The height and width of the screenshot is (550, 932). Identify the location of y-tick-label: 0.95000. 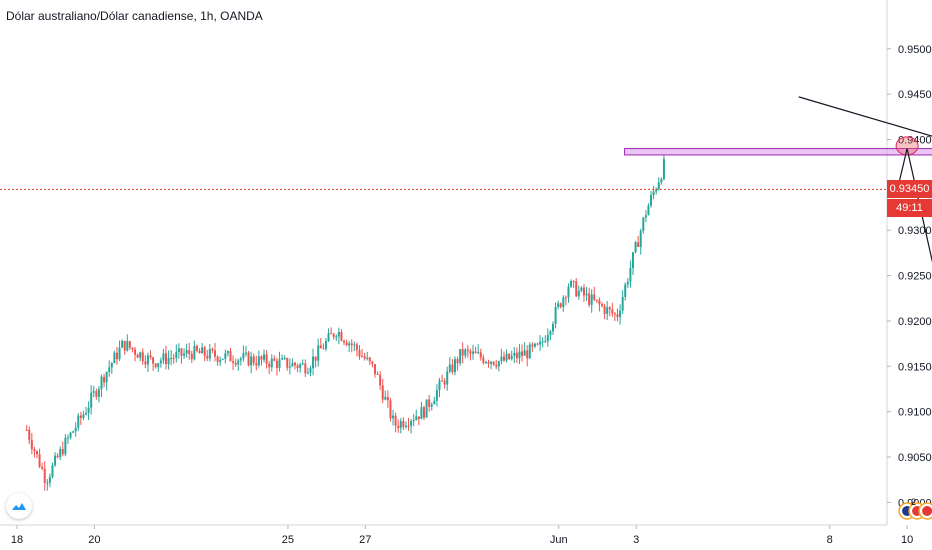
(915, 50).